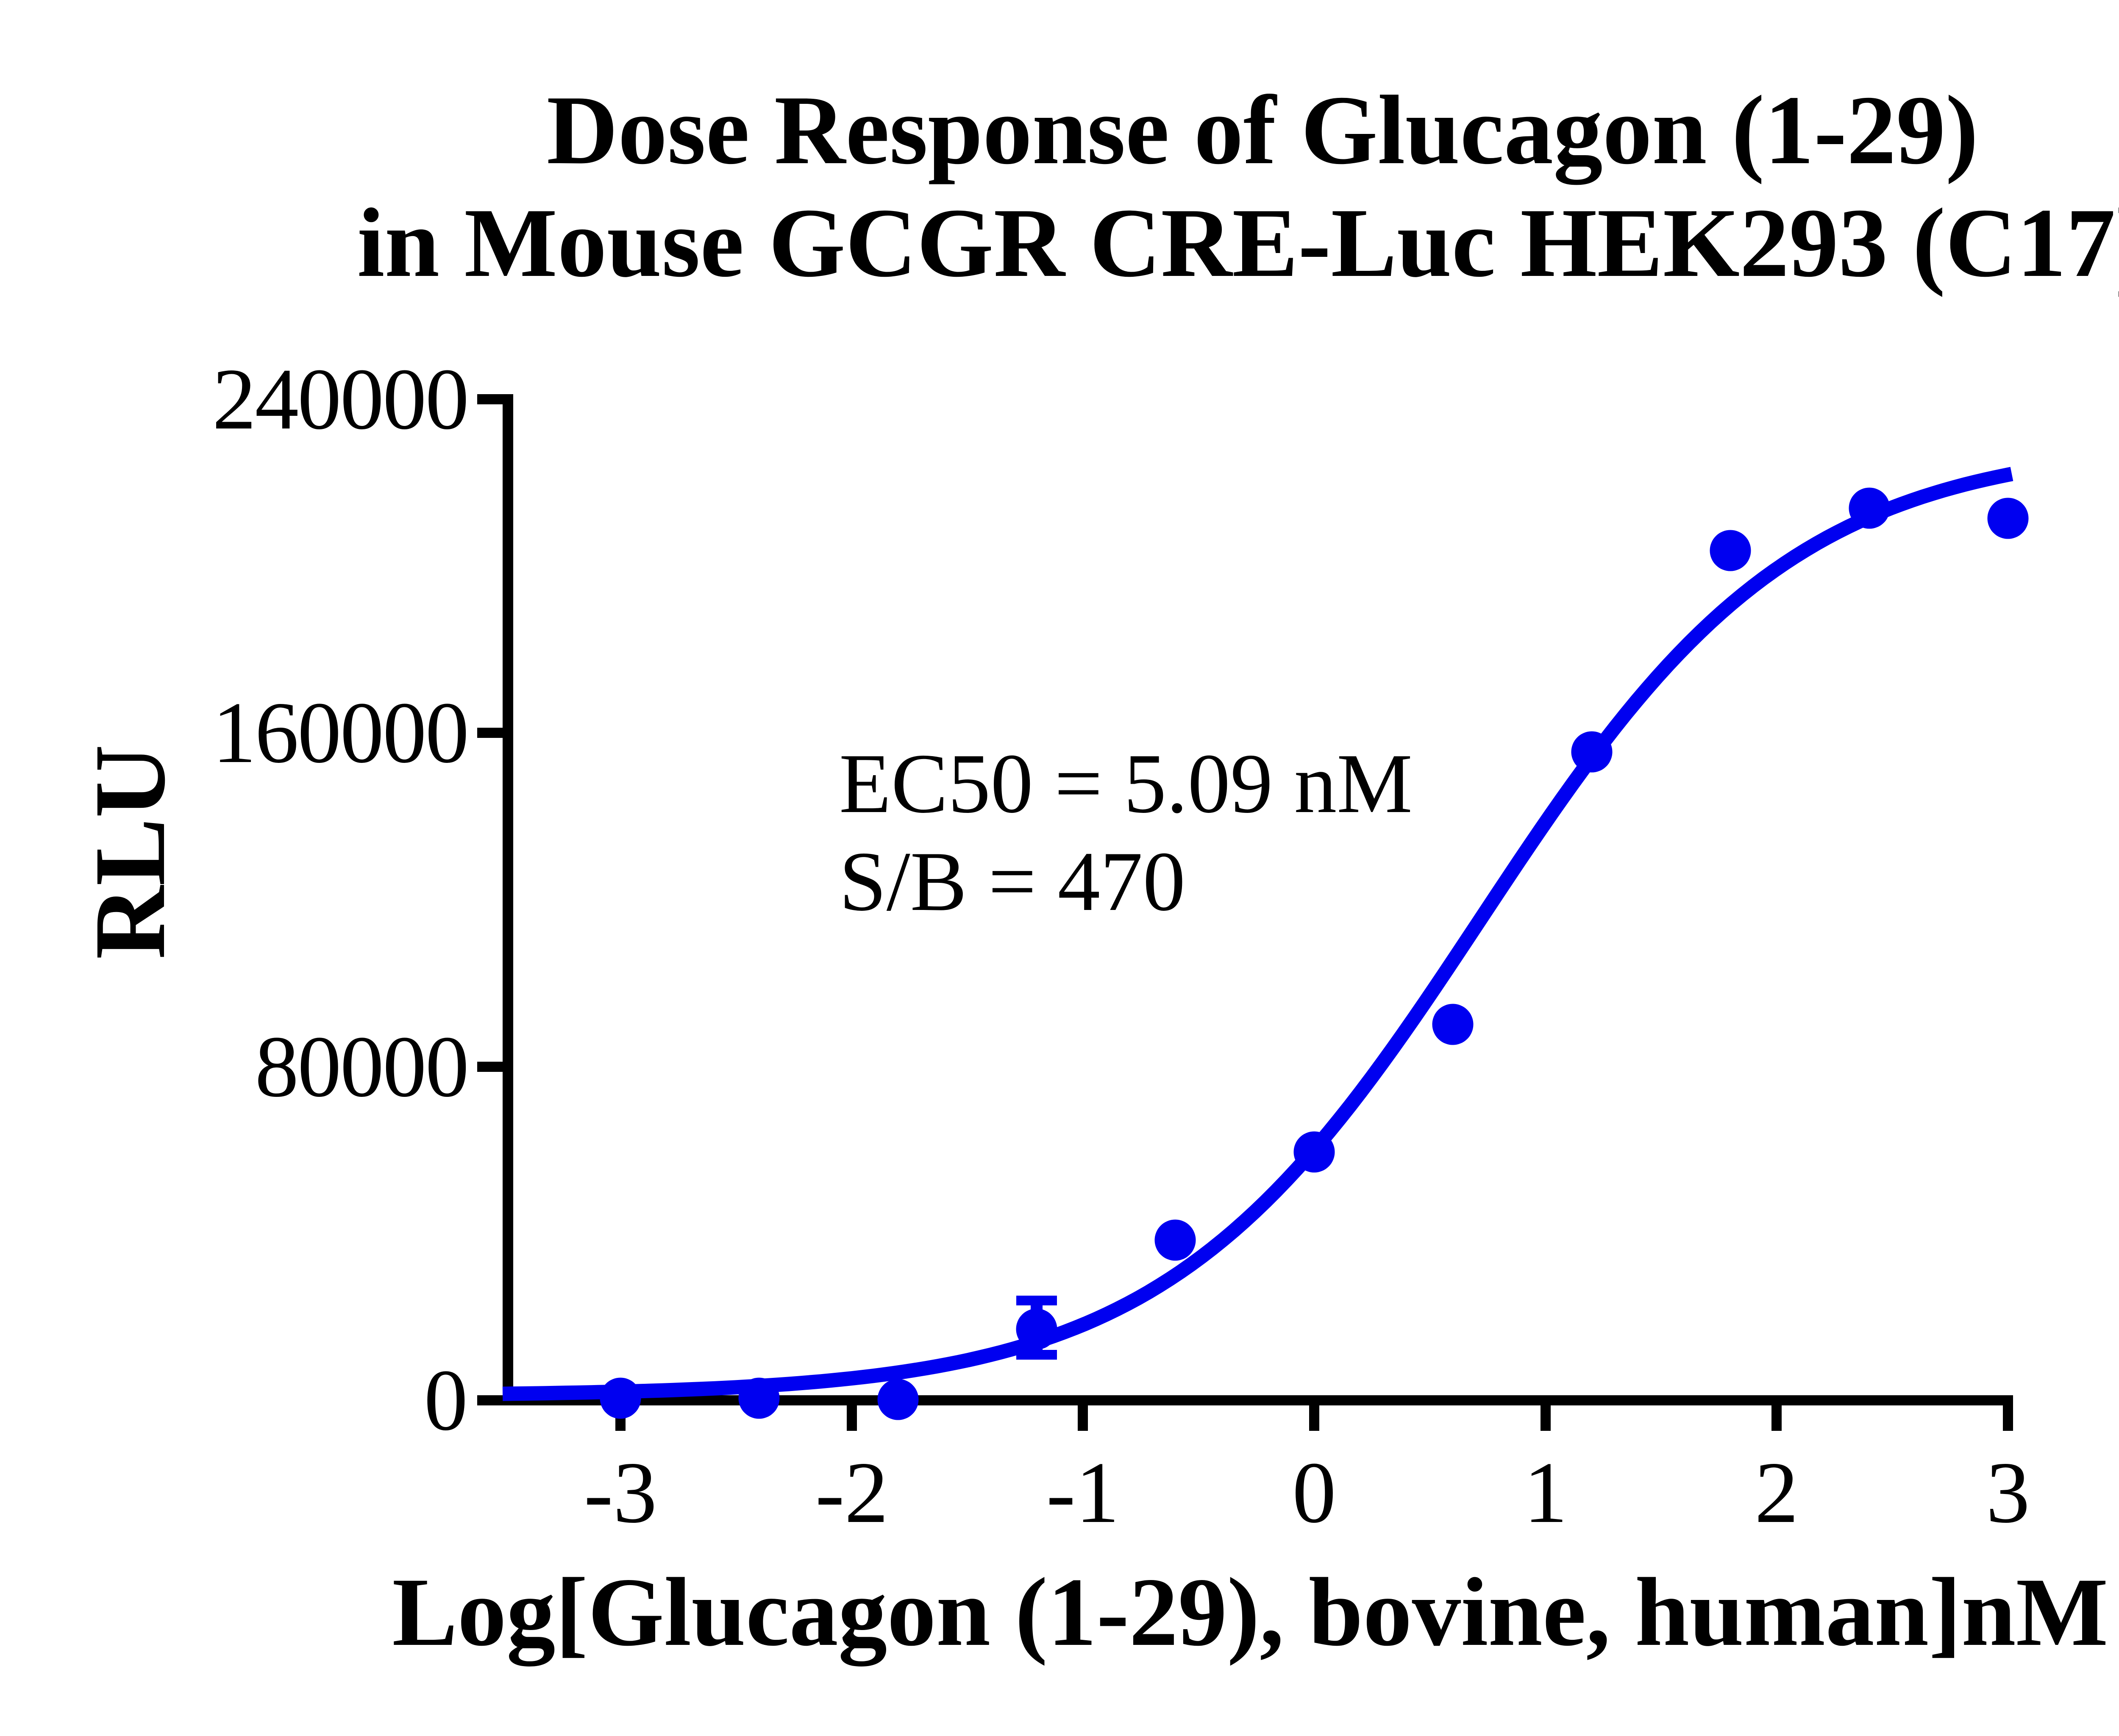 This screenshot has width=2119, height=1736. Describe the element at coordinates (1238, 243) in the screenshot. I see `svg-text:in Mouse GCGR CRE-Luc HEK293 (: in Mouse GCGR CRE-Luc HEK293 (C17)` at that location.